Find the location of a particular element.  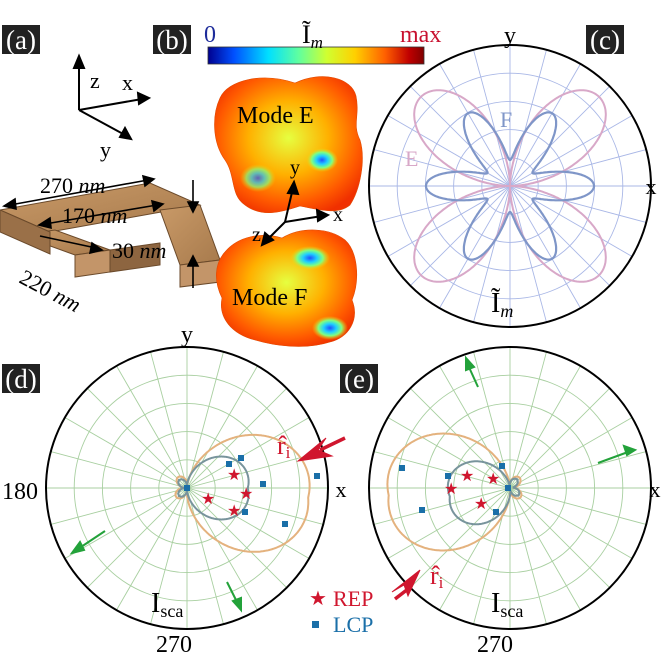

axis-x-label-b: x is located at coordinates (338, 215).